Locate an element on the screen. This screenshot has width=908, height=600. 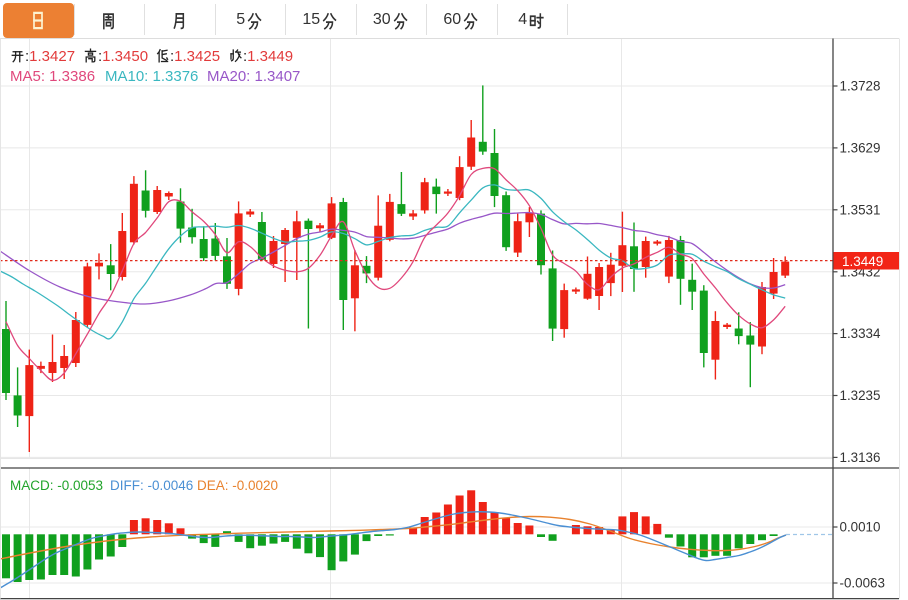
svg-text: 1.3629 is located at coordinates (860, 147).